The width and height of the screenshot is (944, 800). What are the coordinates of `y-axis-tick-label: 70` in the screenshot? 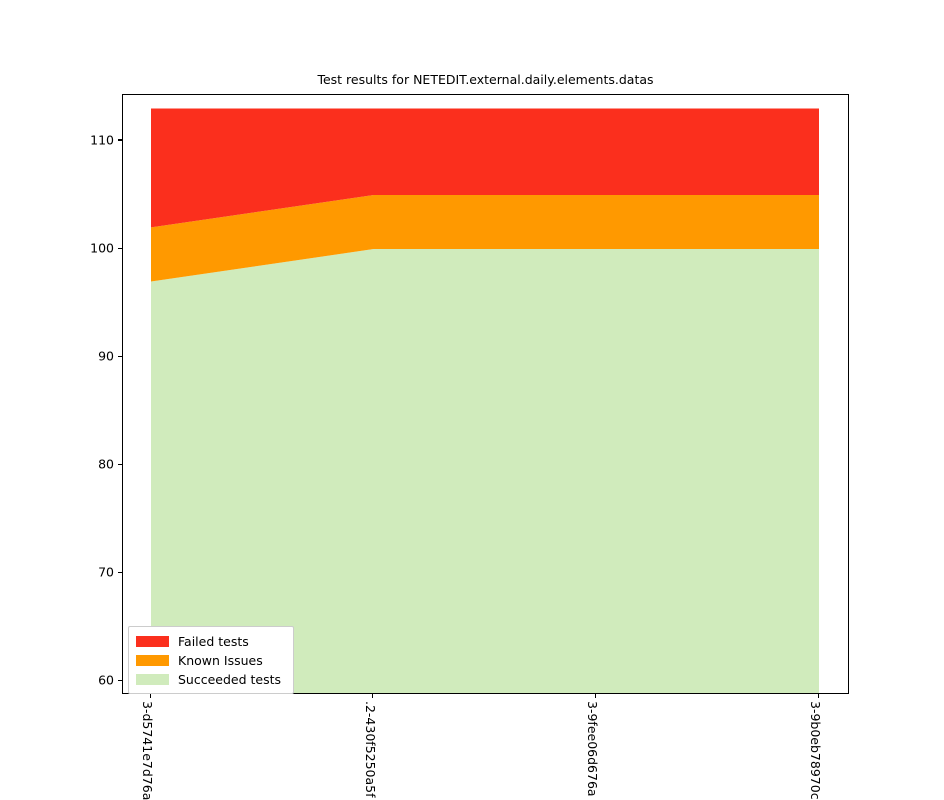 It's located at (106, 572).